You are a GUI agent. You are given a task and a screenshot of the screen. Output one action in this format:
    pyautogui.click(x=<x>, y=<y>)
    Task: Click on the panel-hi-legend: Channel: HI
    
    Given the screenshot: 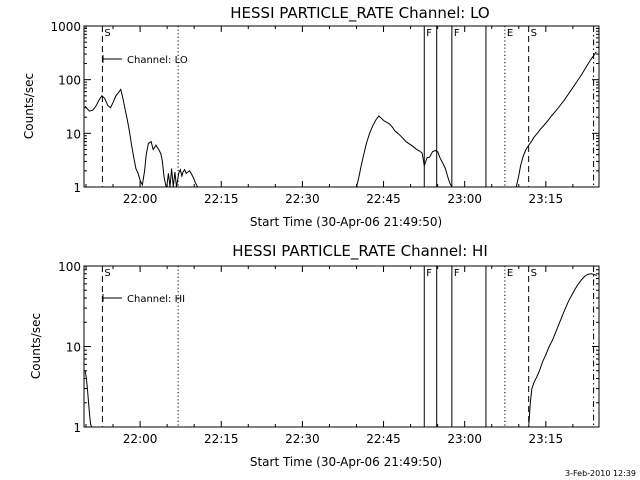 What is the action you would take?
    pyautogui.click(x=143, y=299)
    